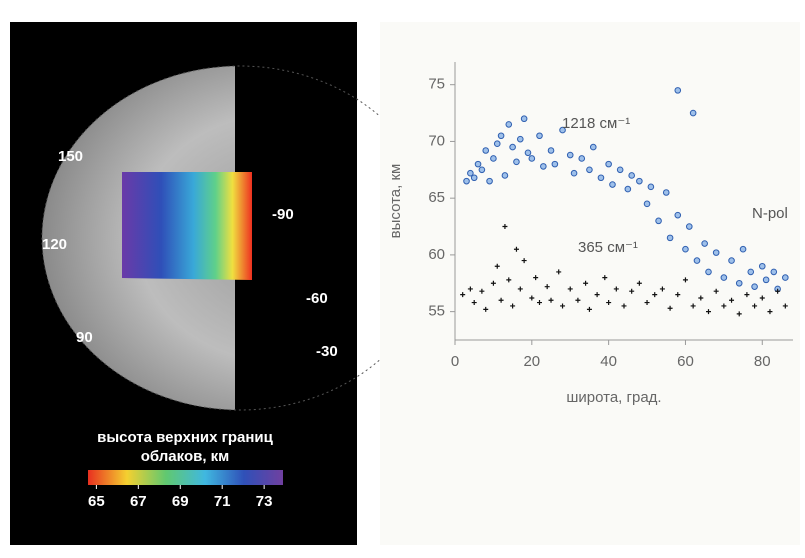 The image size is (805, 558). Describe the element at coordinates (264, 501) in the screenshot. I see `colorbar-tick-label: 73` at that location.